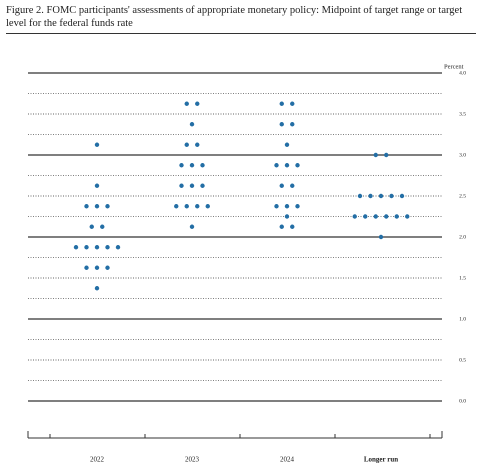  What do you see at coordinates (462, 278) in the screenshot?
I see `y-tick-label: 1.5` at bounding box center [462, 278].